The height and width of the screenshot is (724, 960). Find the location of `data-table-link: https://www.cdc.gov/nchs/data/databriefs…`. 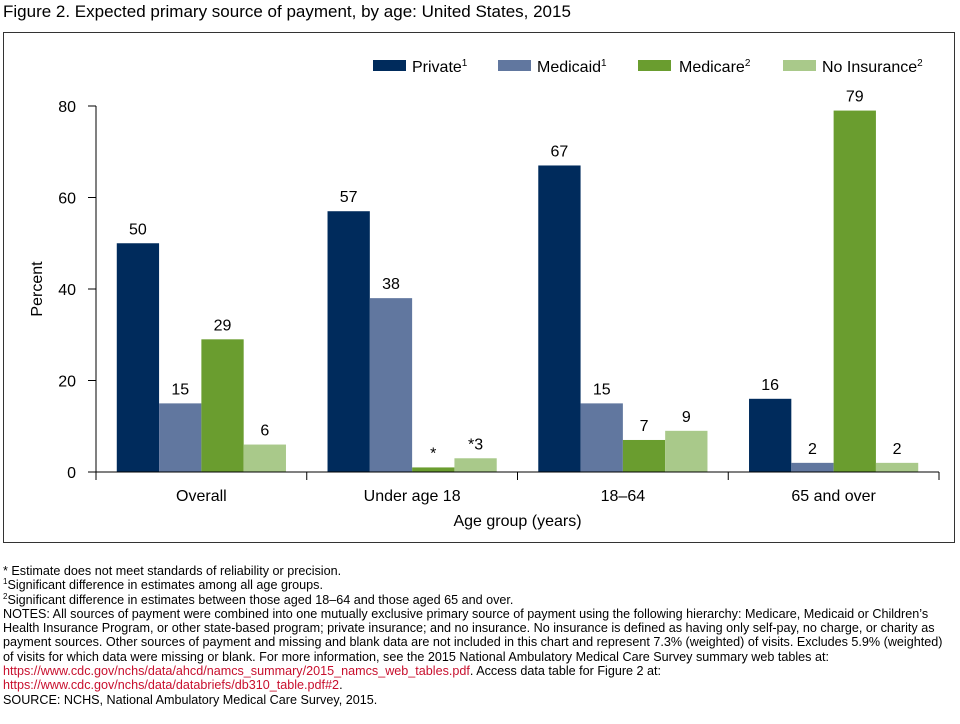

data-table-link: https://www.cdc.gov/nchs/data/databriefs… is located at coordinates (171, 685).